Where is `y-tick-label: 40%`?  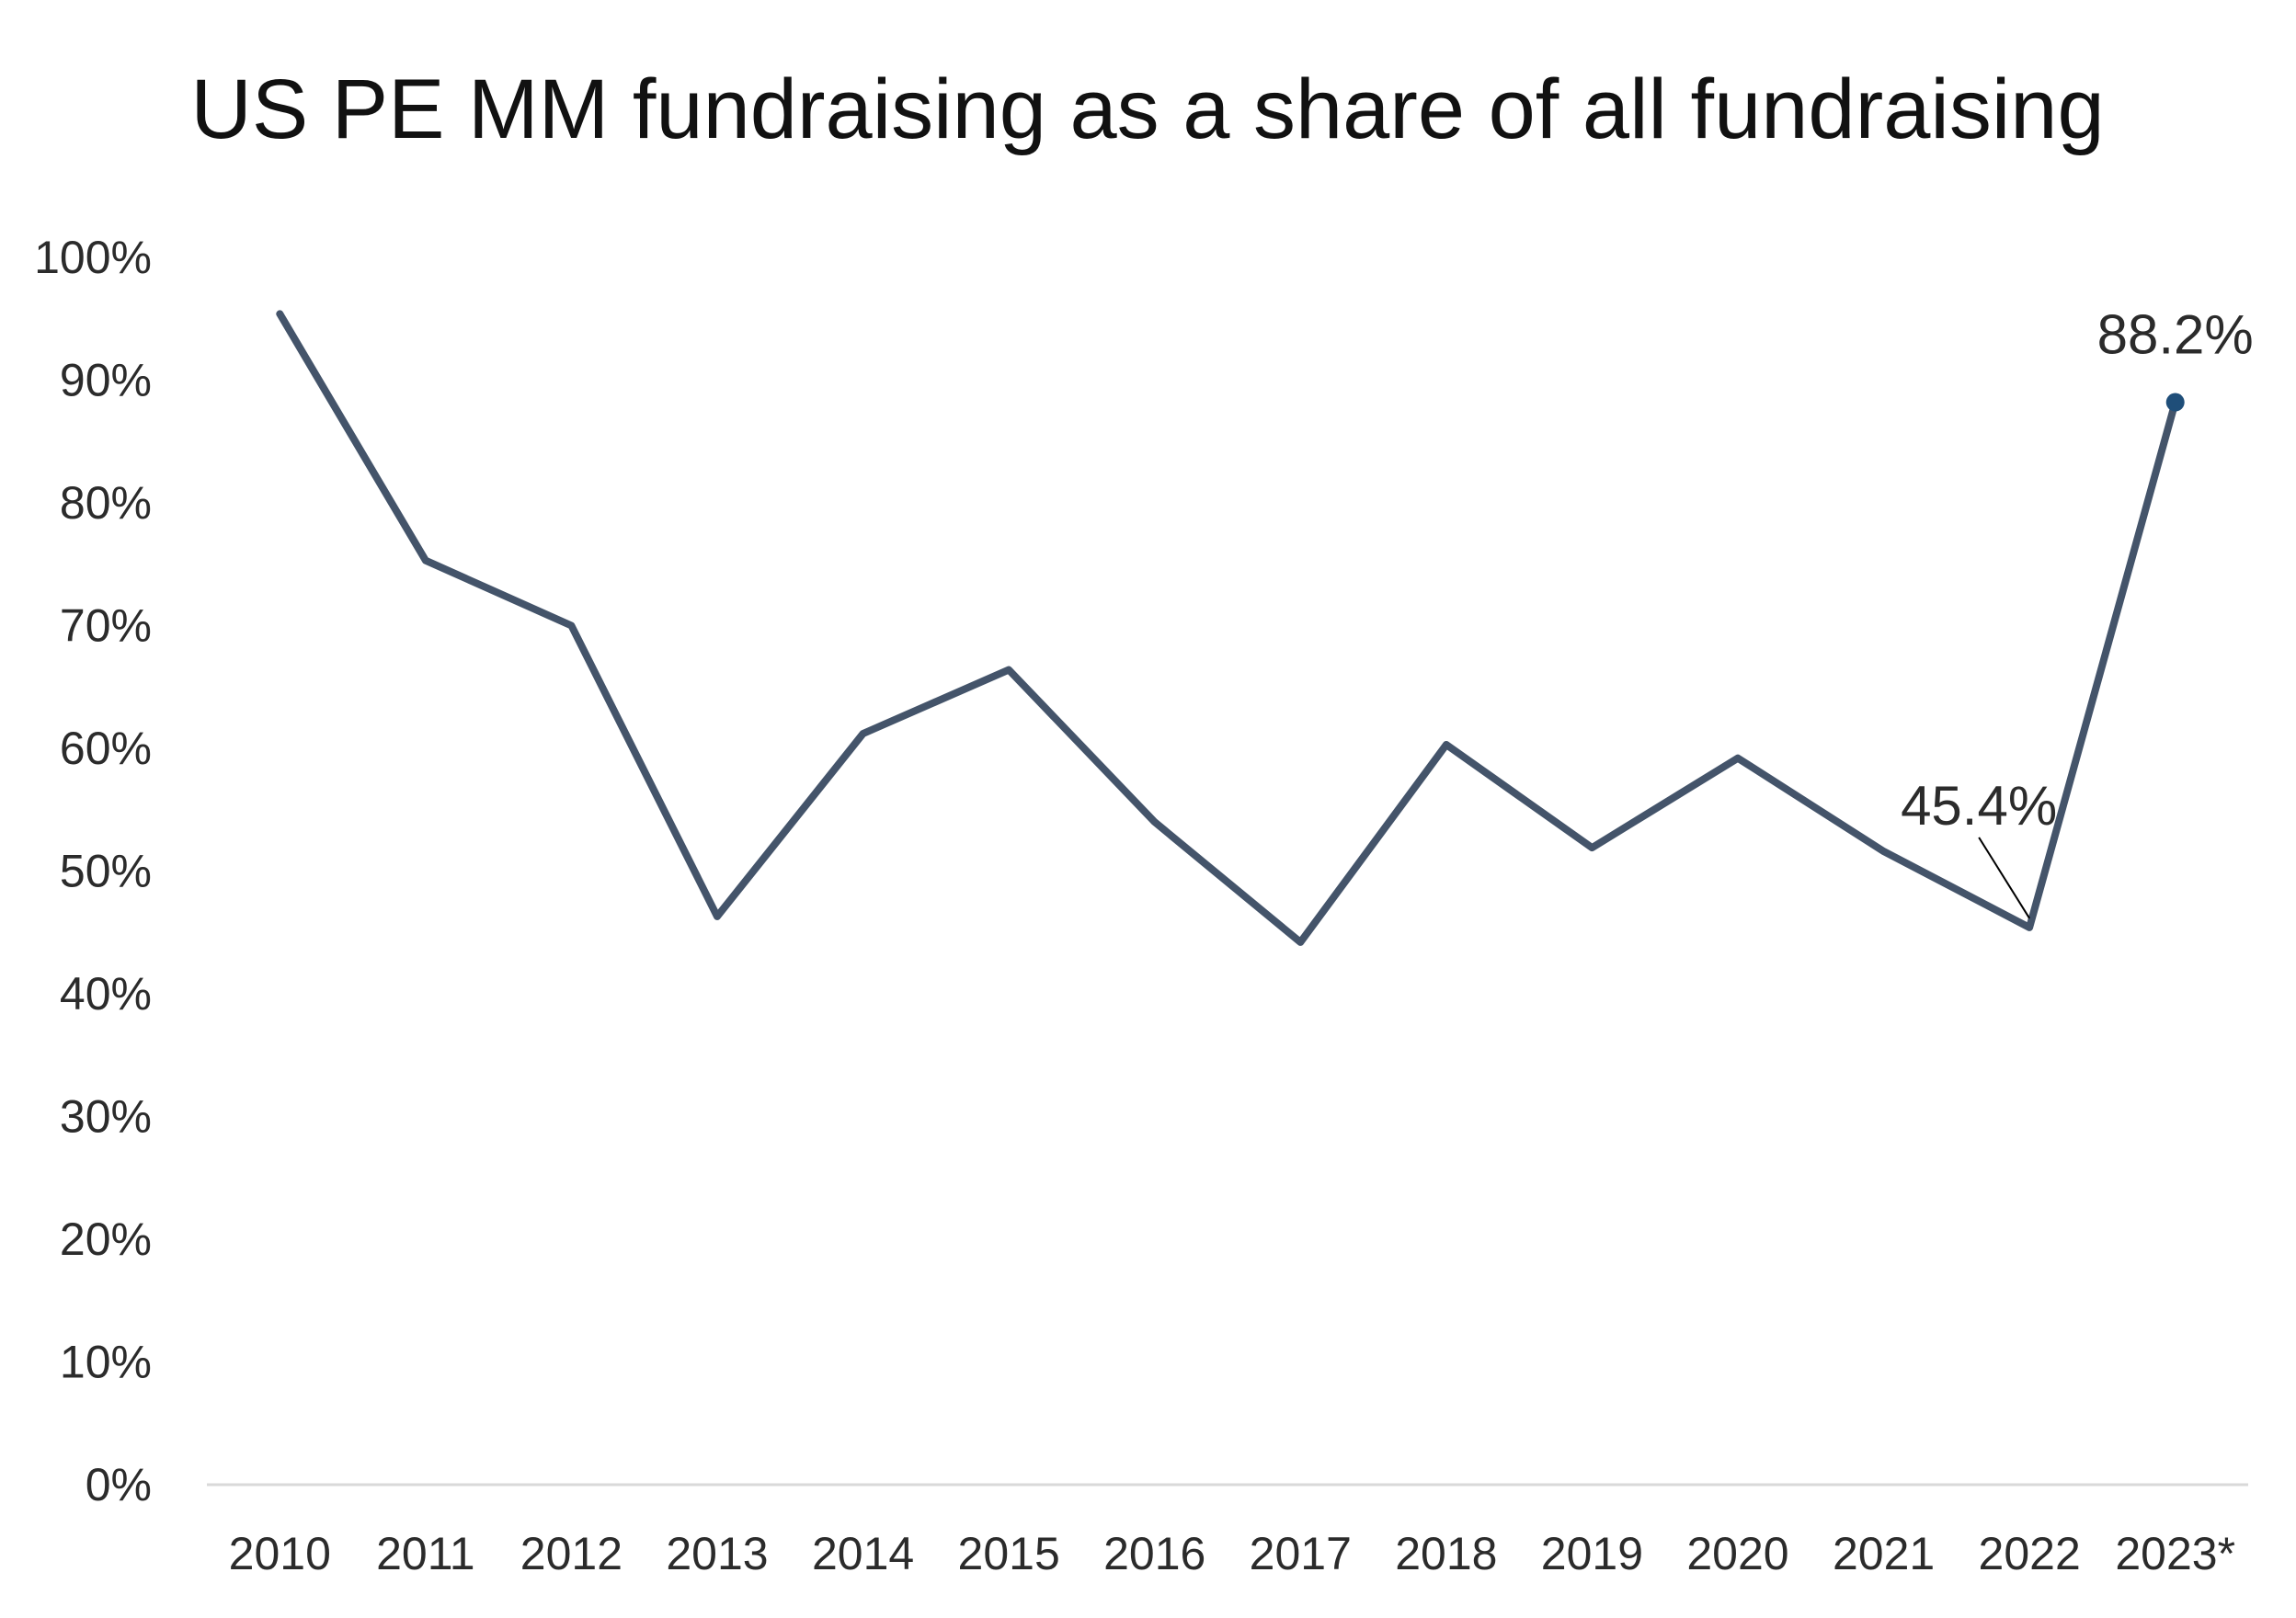
y-tick-label: 40% is located at coordinates (106, 994).